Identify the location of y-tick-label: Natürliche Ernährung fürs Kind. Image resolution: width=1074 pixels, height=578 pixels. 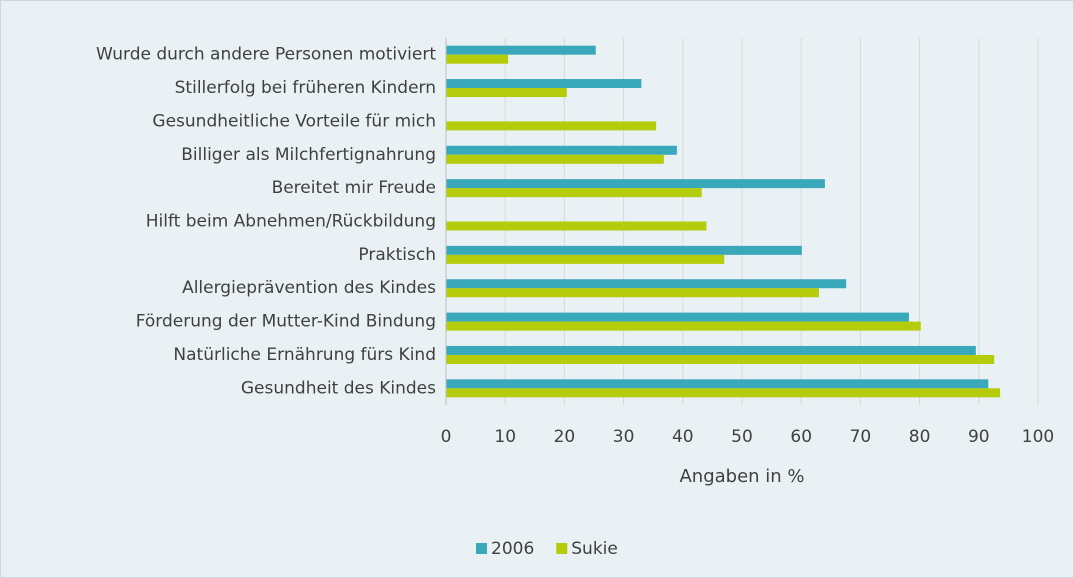
(304, 355).